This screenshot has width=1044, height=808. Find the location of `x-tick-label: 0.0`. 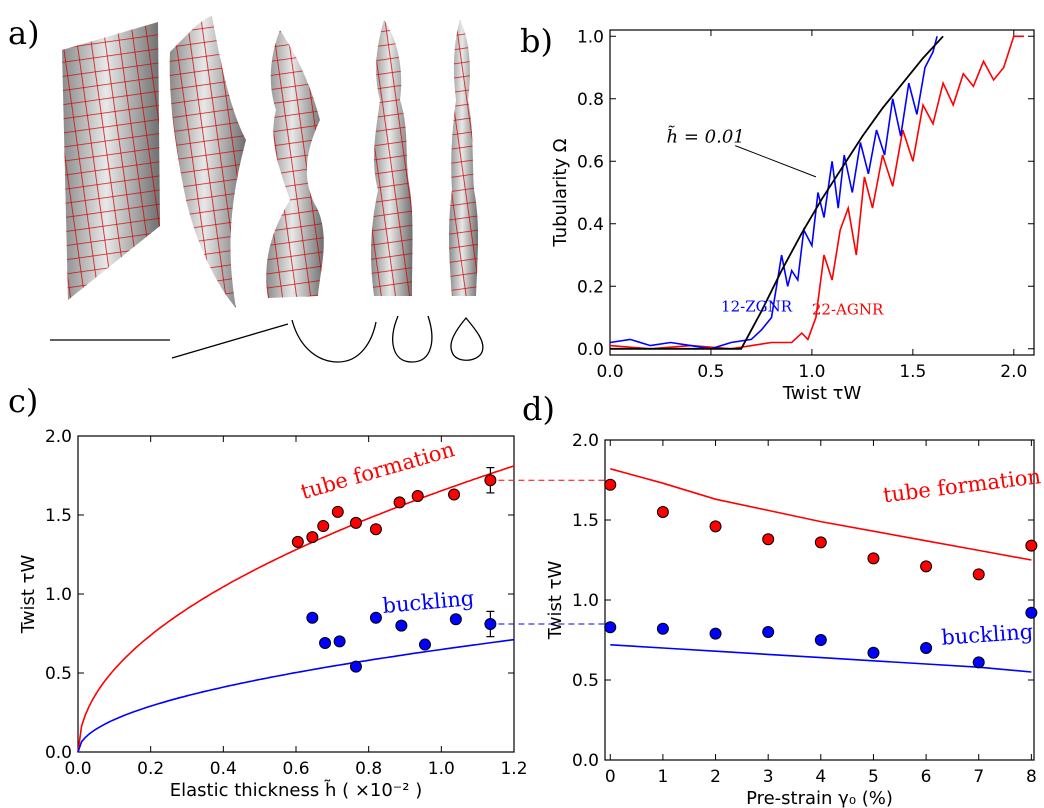

x-tick-label: 0.0 is located at coordinates (77, 769).